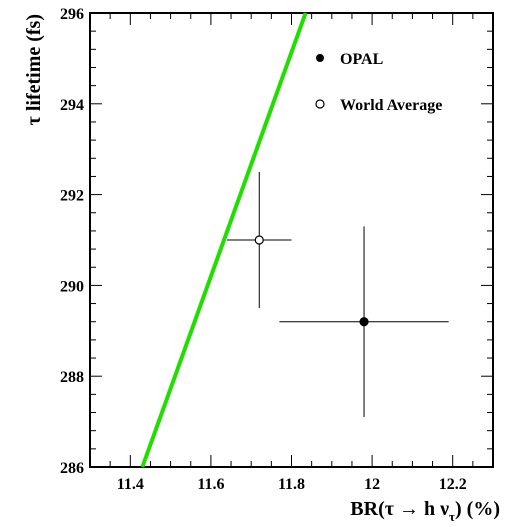  I want to click on x-tick-label: 11.8, so click(291, 484).